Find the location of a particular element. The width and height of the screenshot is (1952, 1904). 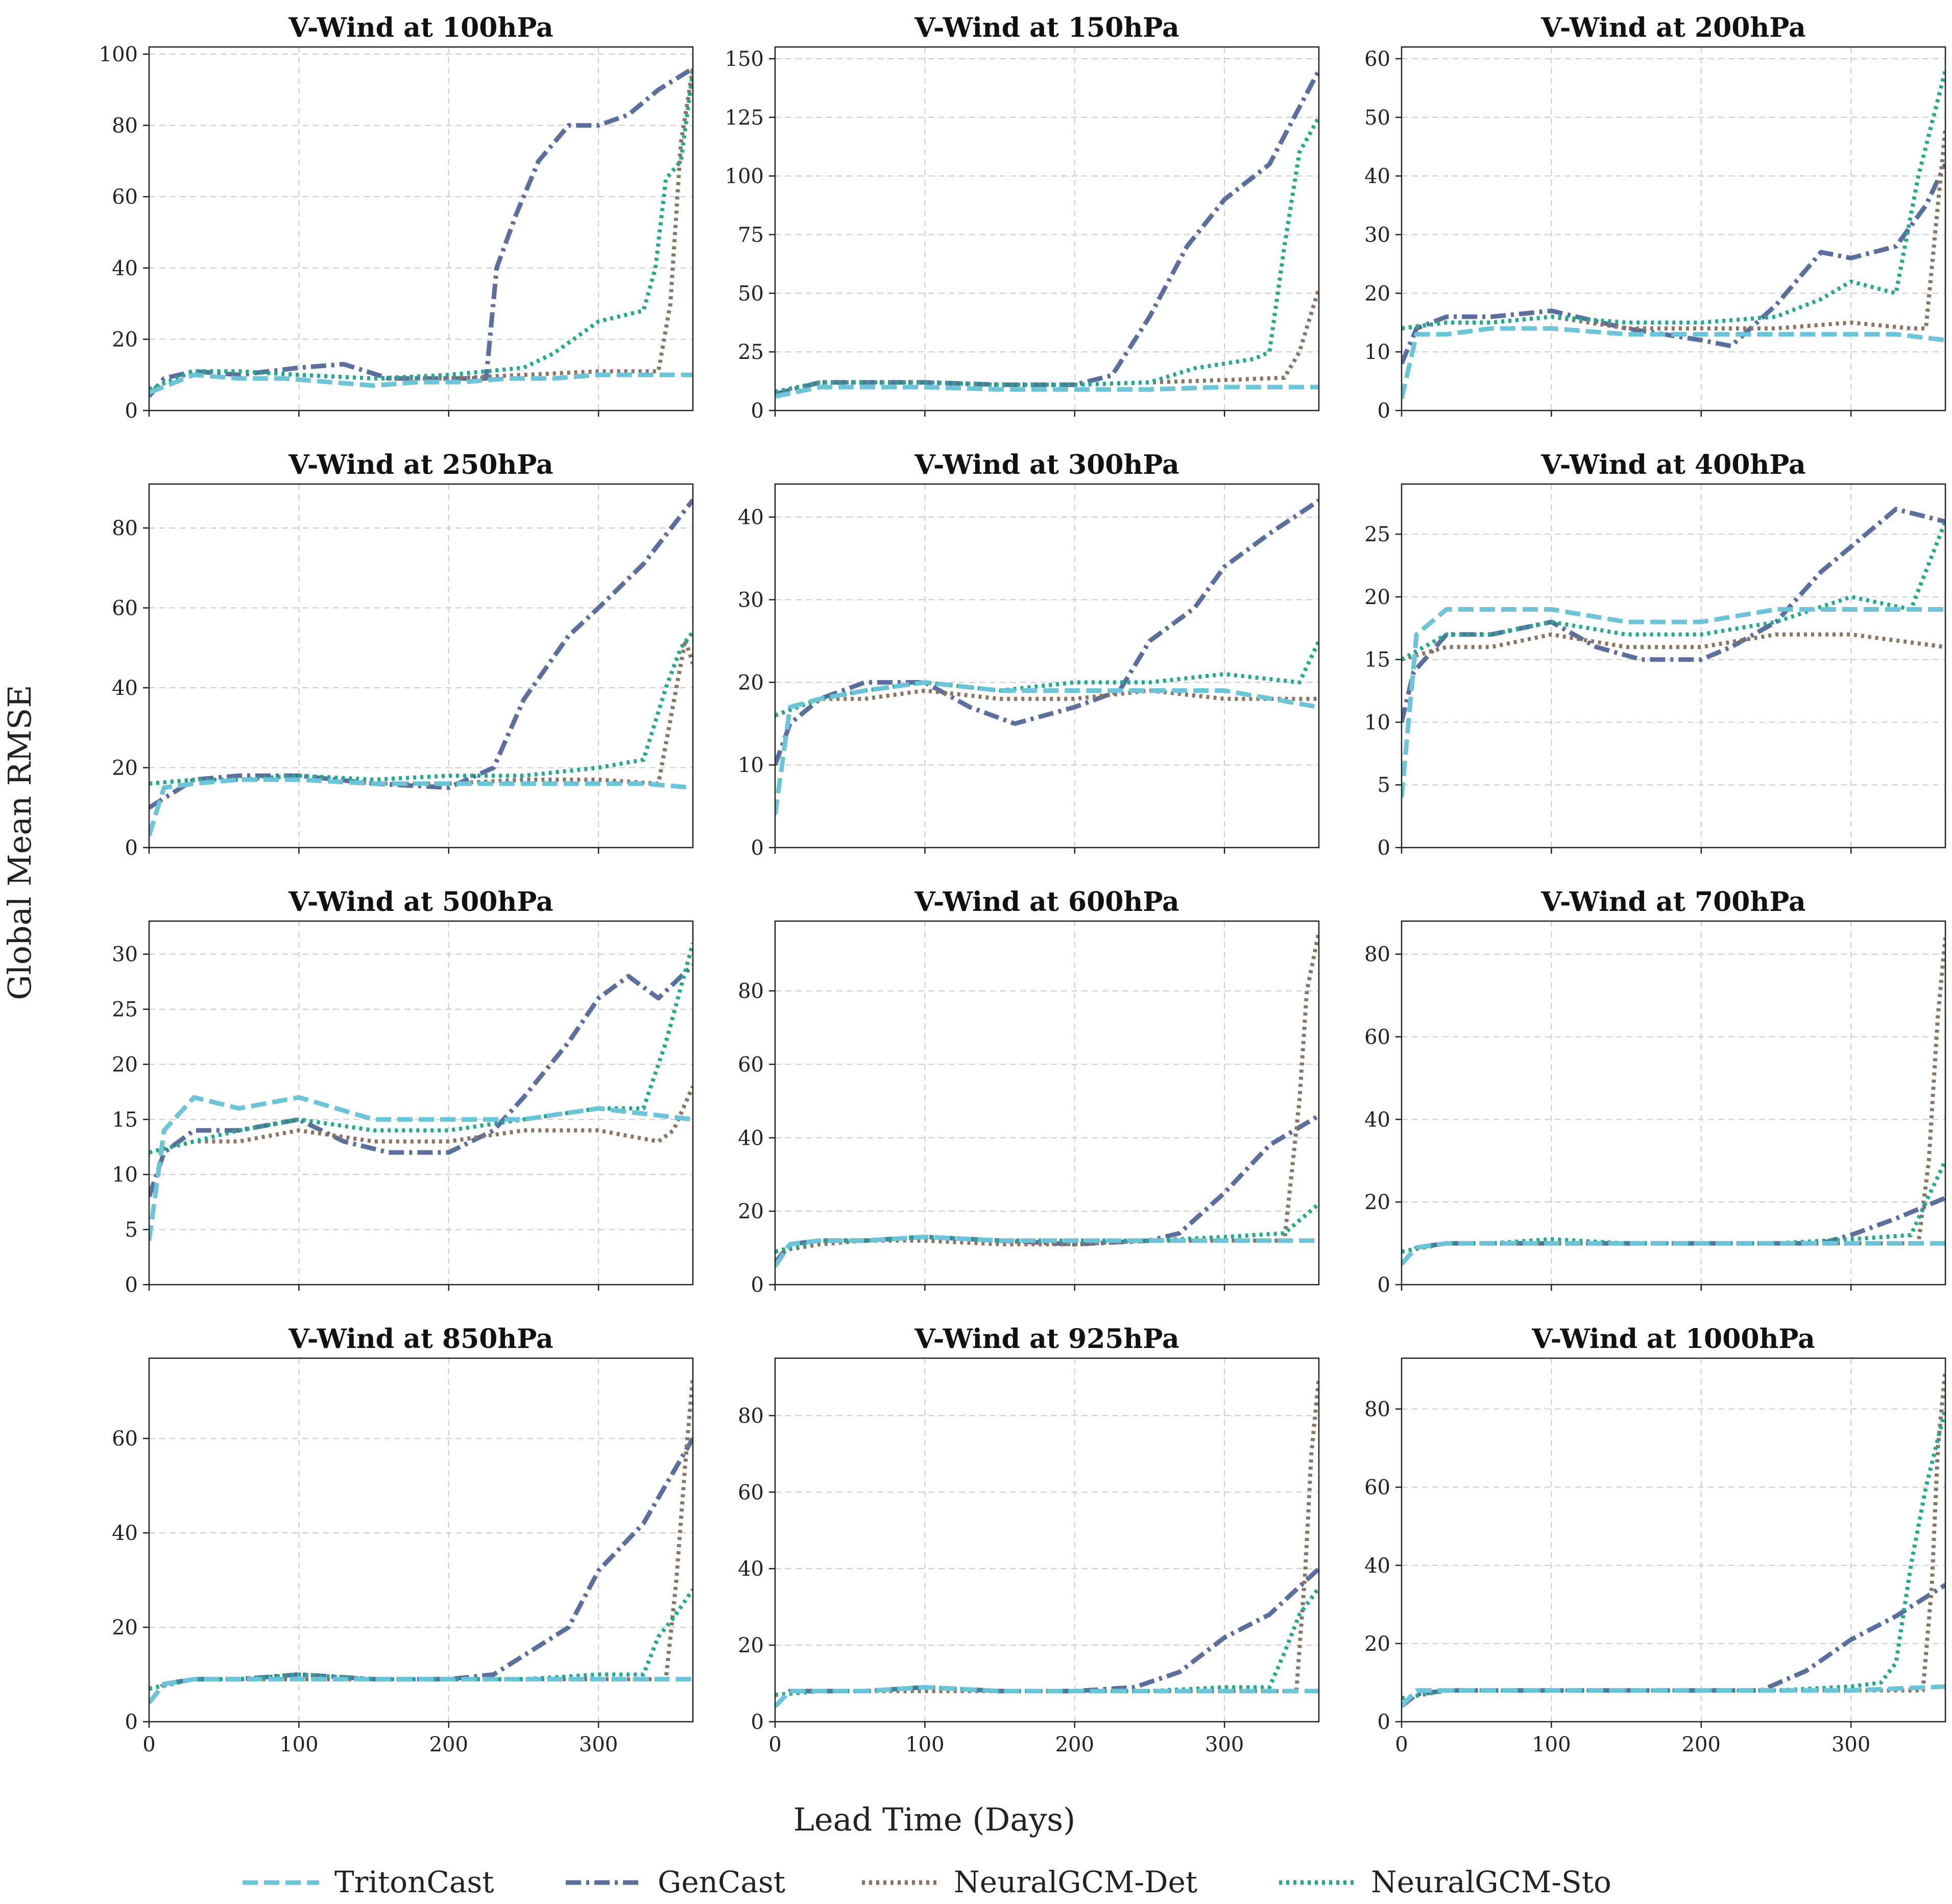

subplot-9: 0 20 40 60 80 V-Wind at 700hPa is located at coordinates (1655, 1091).